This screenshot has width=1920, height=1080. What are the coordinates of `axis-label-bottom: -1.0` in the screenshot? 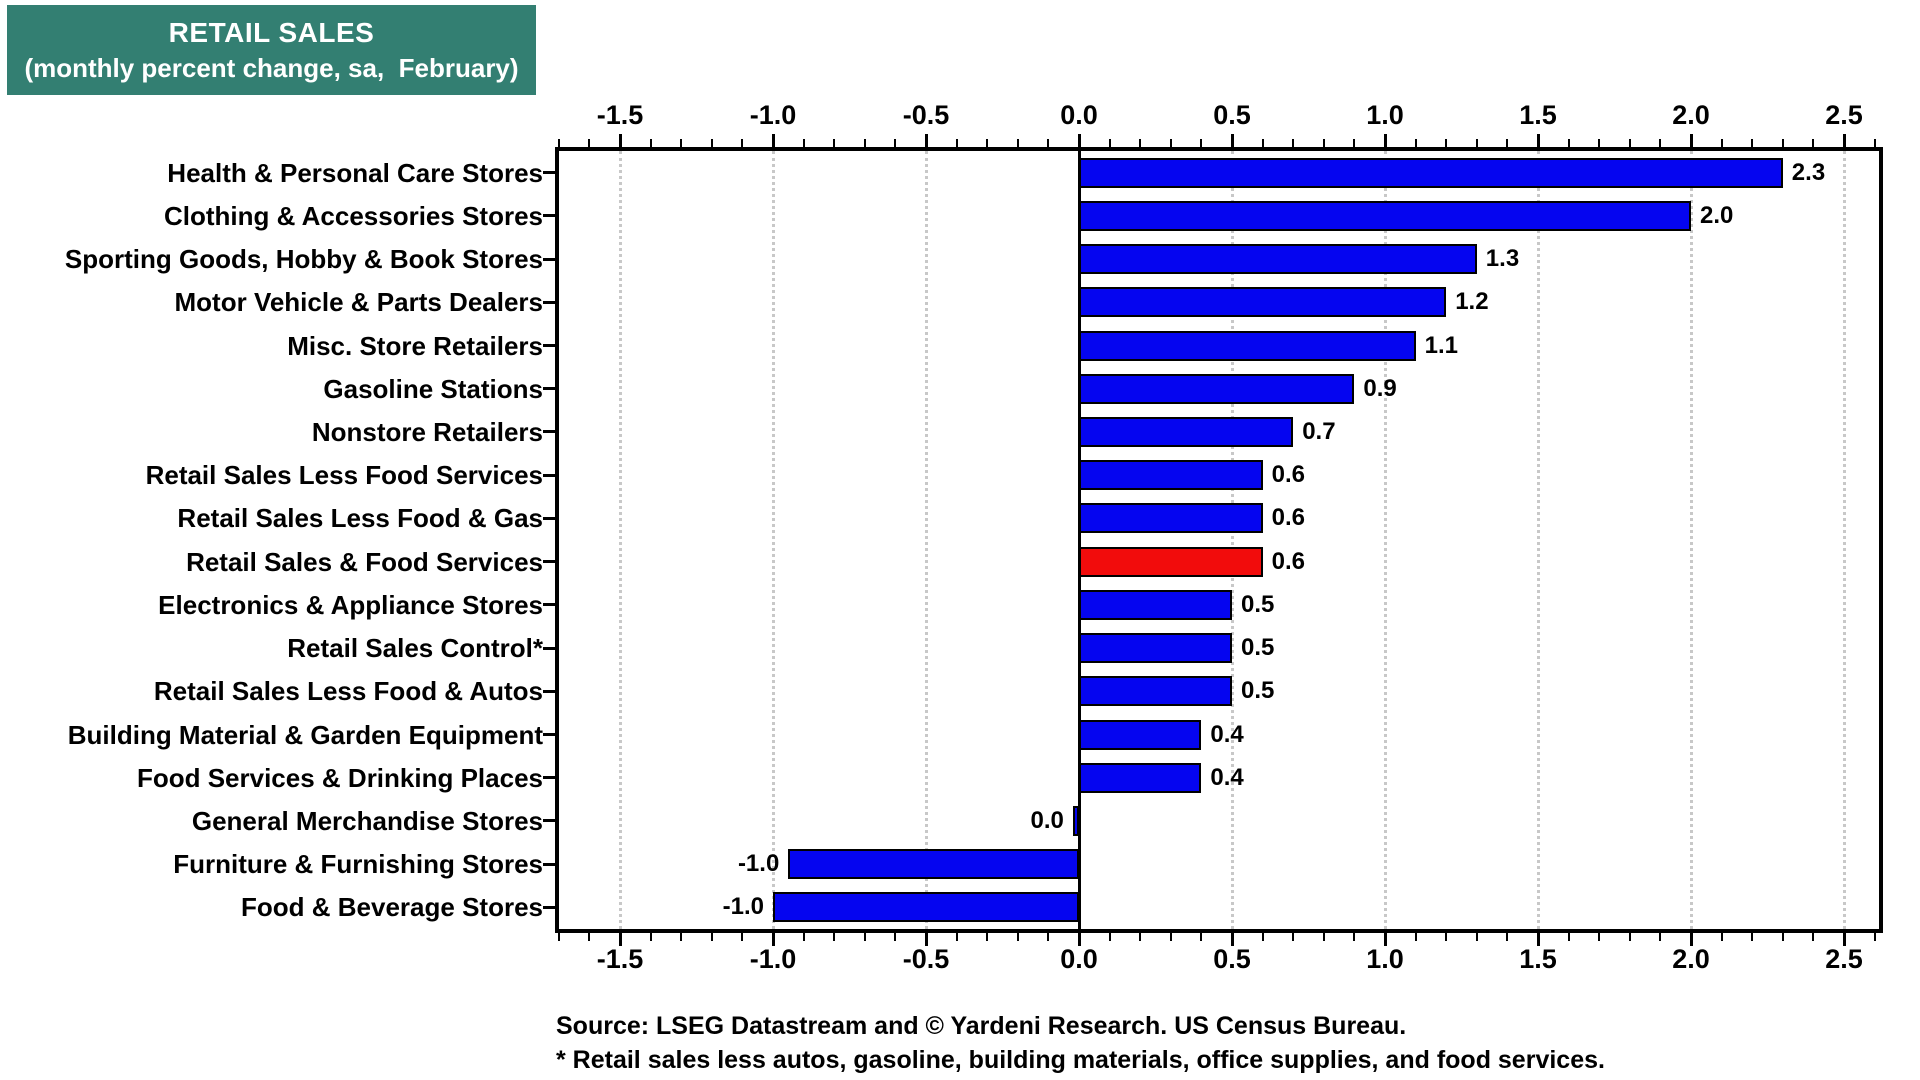 It's located at (773, 959).